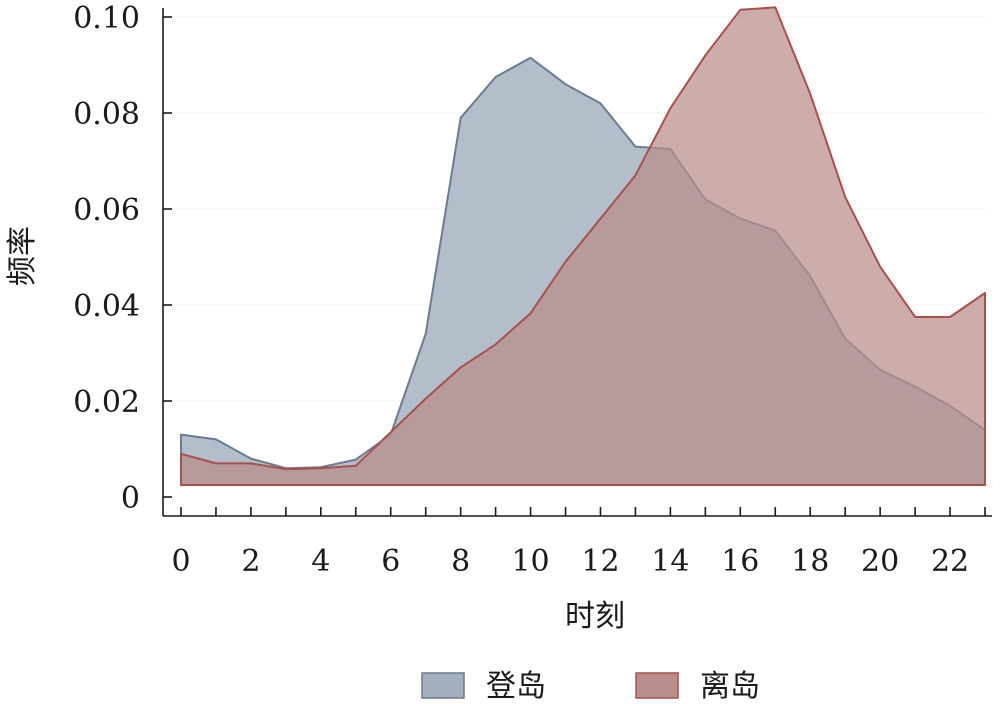 This screenshot has height=704, width=1000. What do you see at coordinates (740, 561) in the screenshot?
I see `x-tick-label: 16` at bounding box center [740, 561].